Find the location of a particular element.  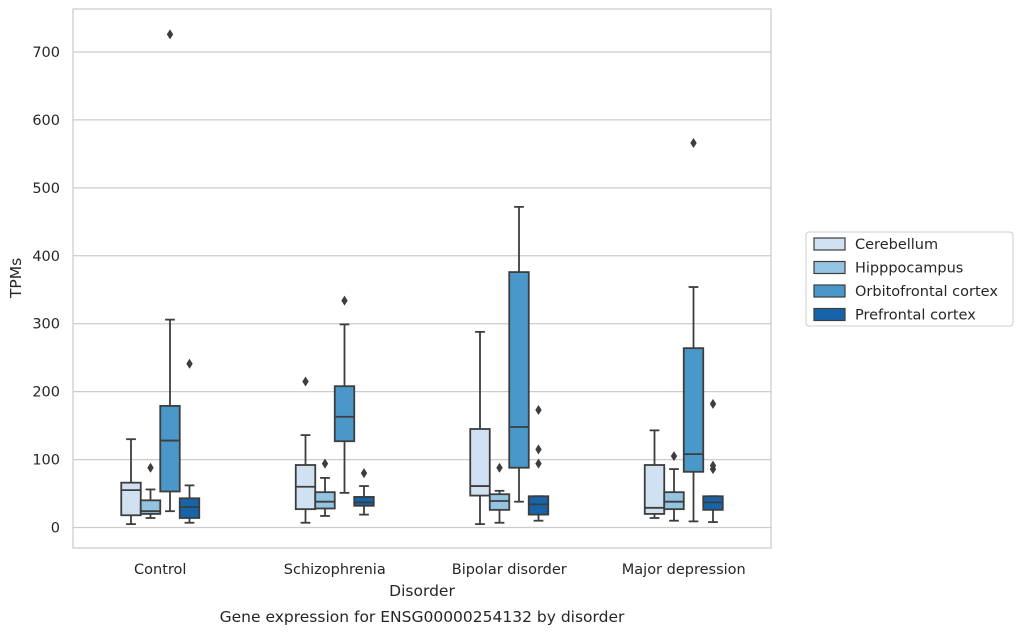

x-tick-label: Schizophrenia is located at coordinates (335, 570).